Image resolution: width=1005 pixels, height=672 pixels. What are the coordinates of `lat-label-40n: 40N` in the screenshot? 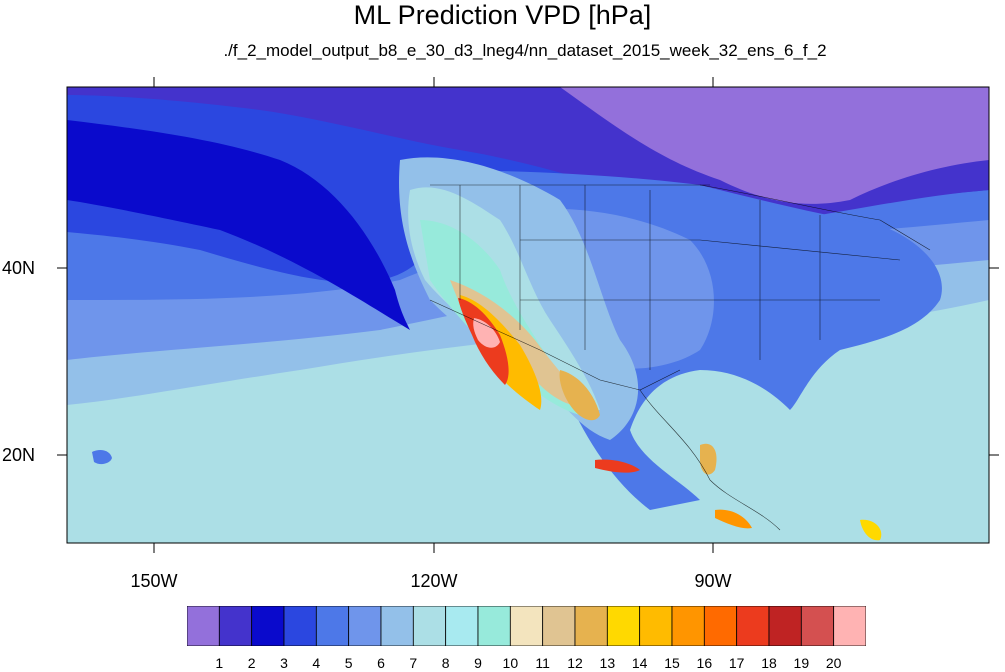 It's located at (19, 268).